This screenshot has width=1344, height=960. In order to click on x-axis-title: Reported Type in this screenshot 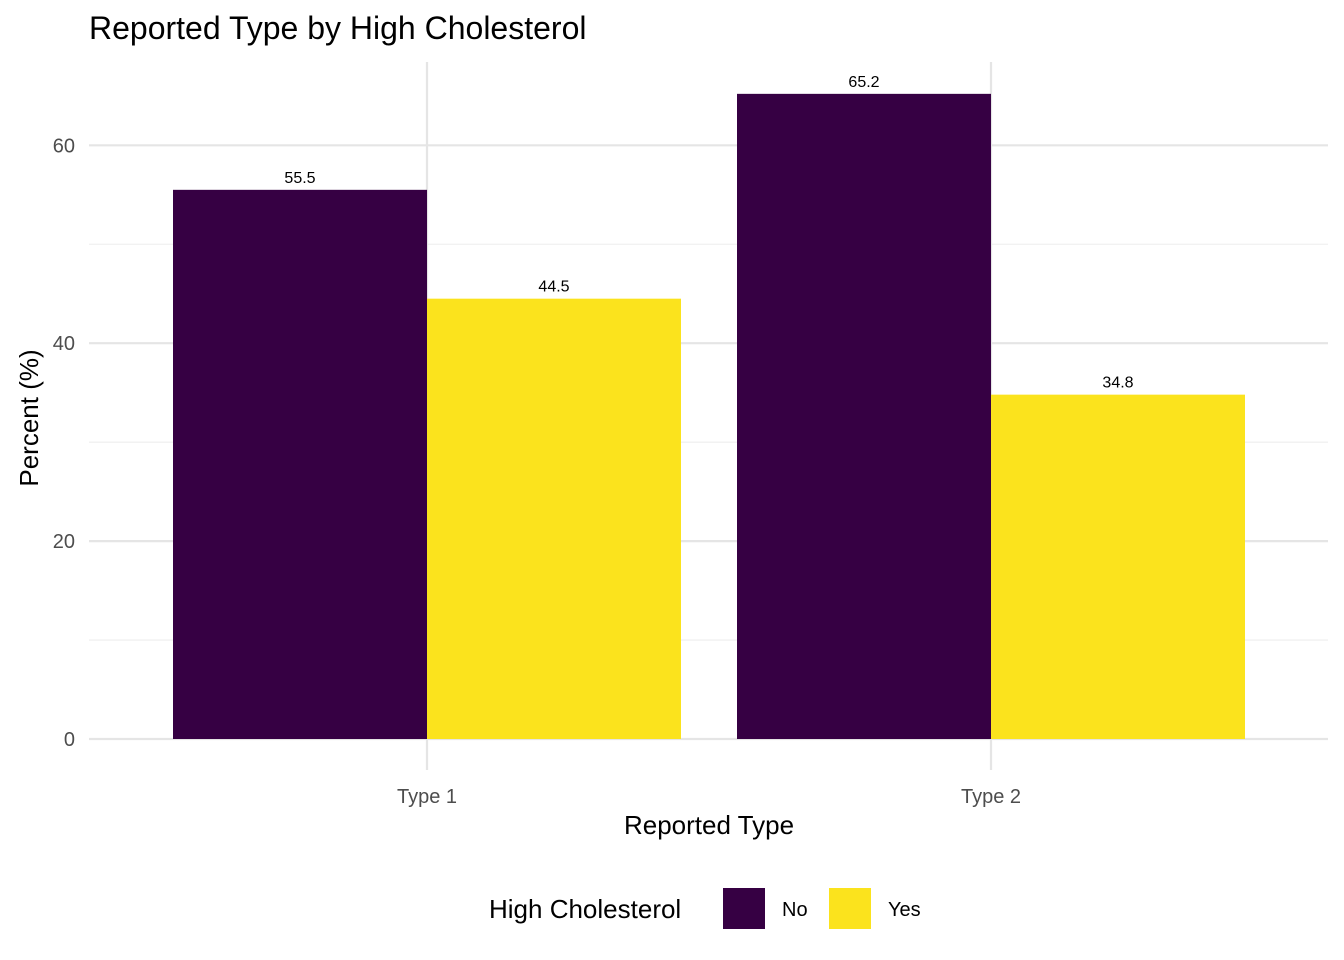, I will do `click(709, 825)`.